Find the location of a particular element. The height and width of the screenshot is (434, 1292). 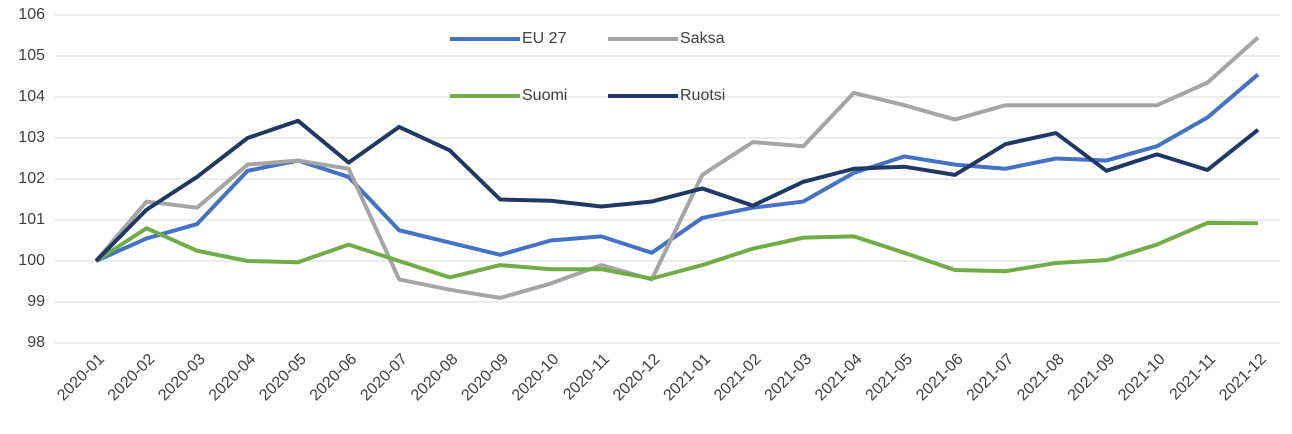

y-tick-label: 99 is located at coordinates (36, 301).